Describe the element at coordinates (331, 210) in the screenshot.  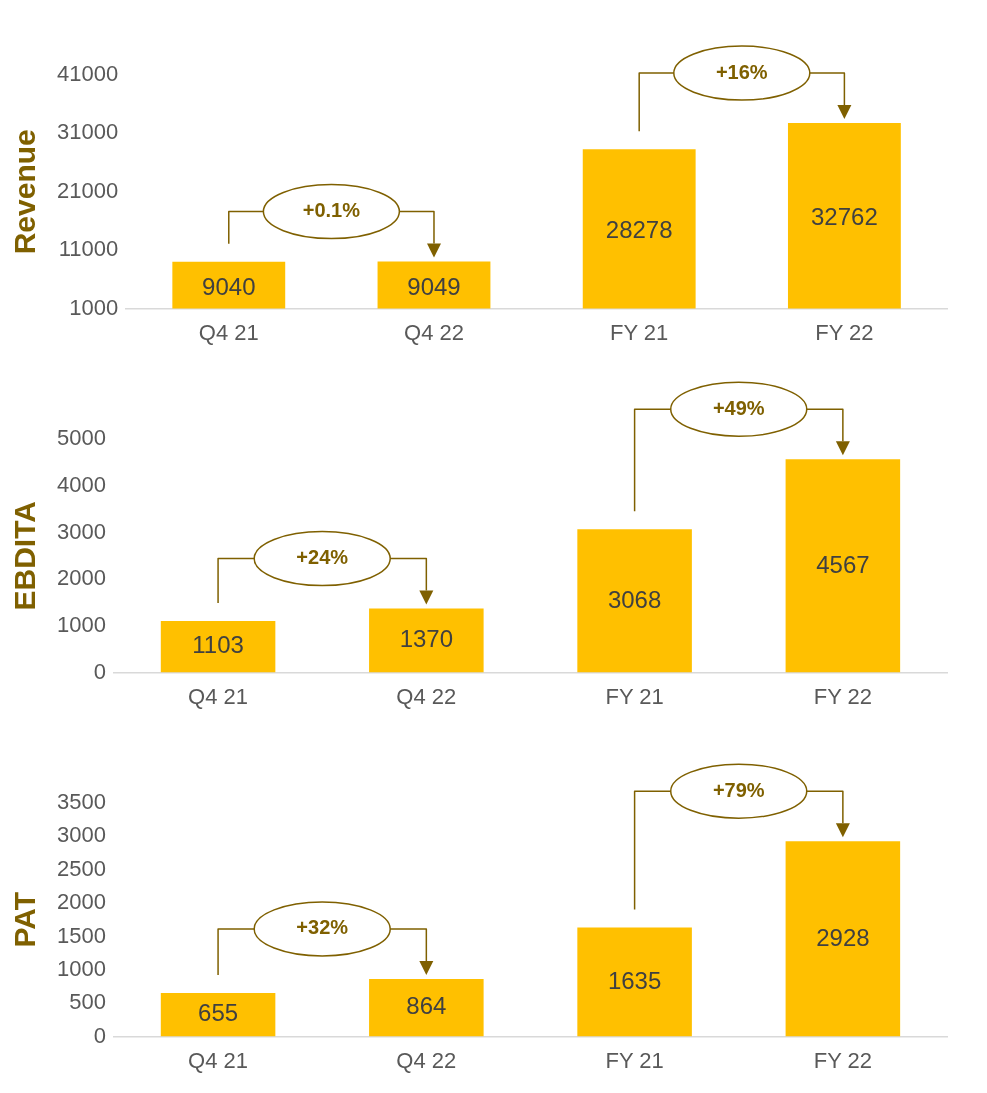
I see `annotation: +0.1%` at that location.